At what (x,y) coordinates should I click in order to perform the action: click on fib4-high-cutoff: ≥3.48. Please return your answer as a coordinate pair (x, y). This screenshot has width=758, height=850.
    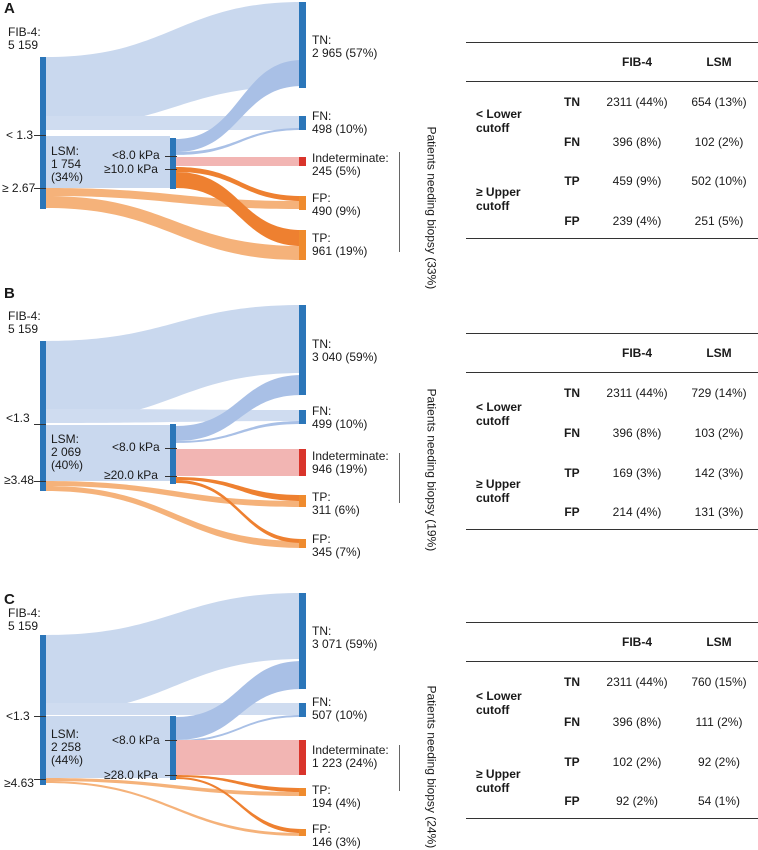
    Looking at the image, I should click on (19, 480).